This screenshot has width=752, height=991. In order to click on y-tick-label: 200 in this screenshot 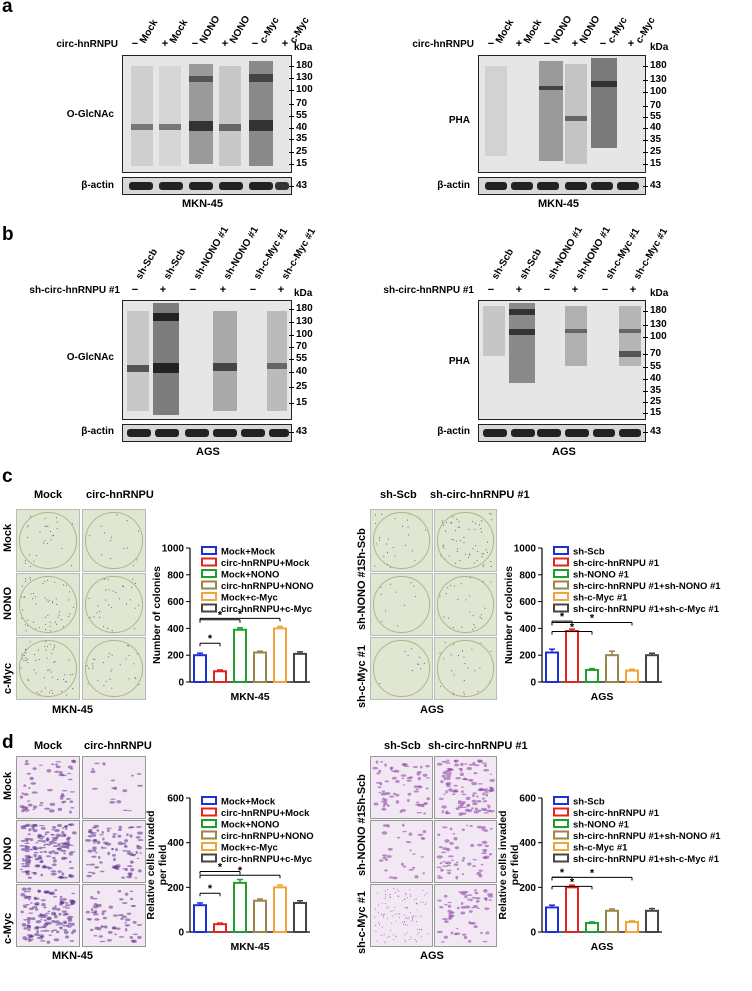, I will do `click(175, 656)`.